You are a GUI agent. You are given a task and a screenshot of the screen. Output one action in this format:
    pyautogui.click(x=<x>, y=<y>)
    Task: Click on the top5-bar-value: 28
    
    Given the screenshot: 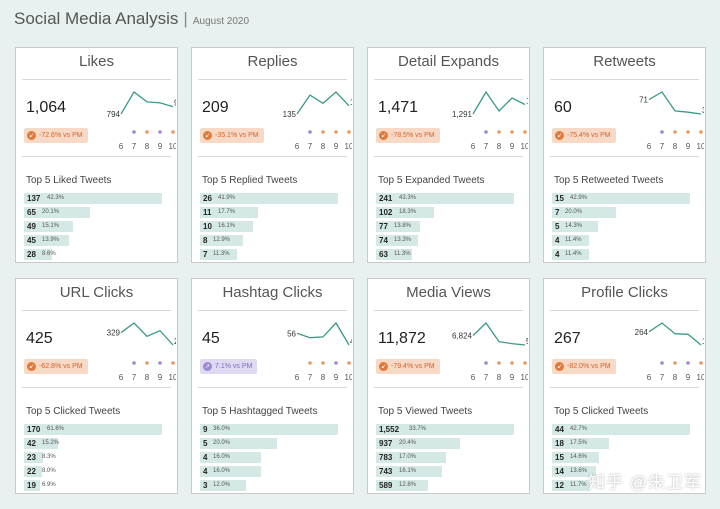 What is the action you would take?
    pyautogui.click(x=31, y=254)
    